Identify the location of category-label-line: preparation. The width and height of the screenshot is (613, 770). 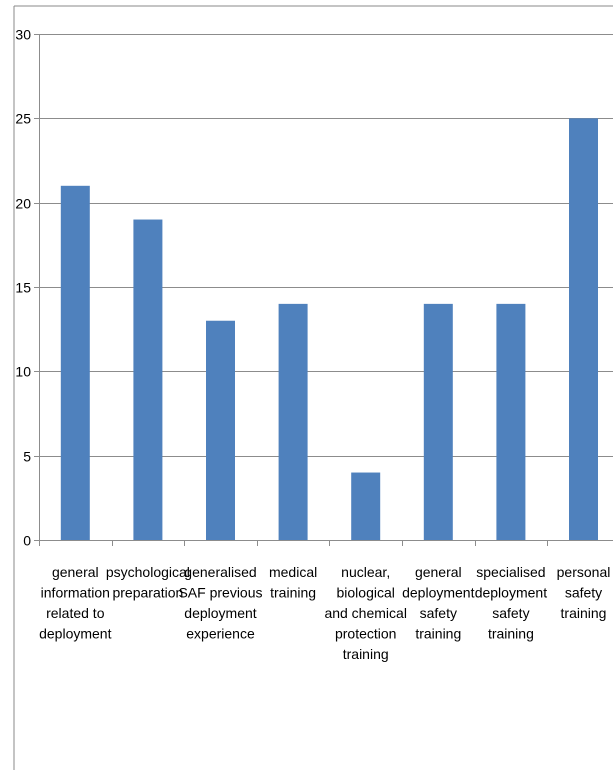
(147, 593).